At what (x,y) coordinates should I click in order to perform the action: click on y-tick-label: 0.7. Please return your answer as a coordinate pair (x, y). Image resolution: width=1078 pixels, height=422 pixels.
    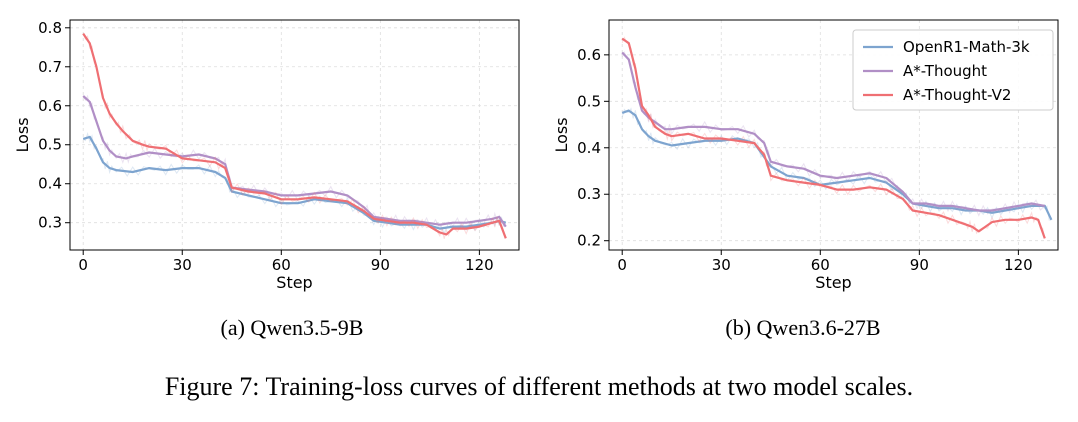
    Looking at the image, I should click on (50, 67).